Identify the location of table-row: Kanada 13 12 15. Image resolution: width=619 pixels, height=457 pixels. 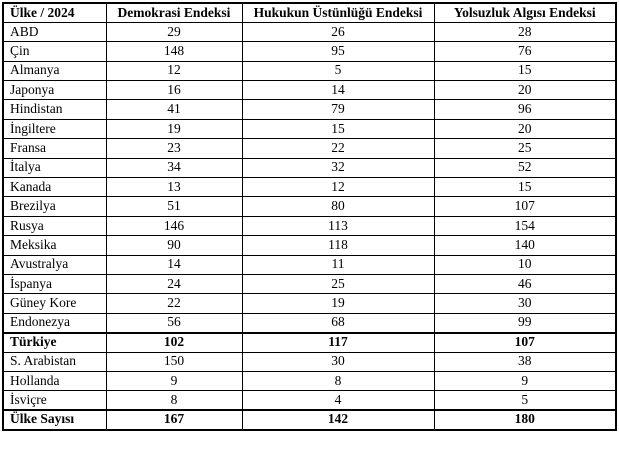
(309, 187).